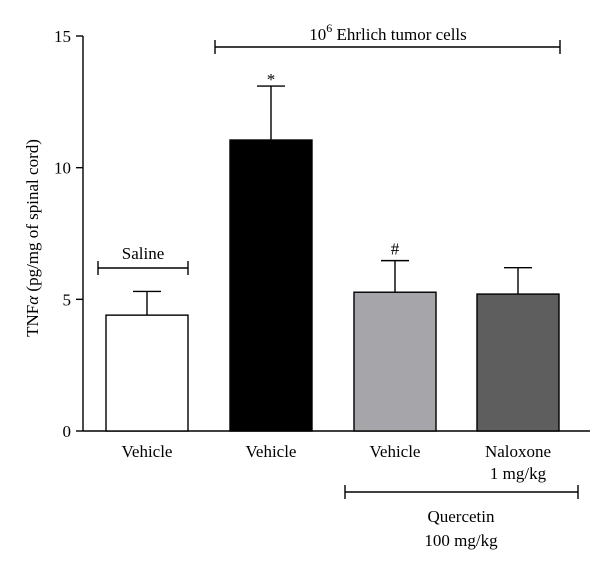  Describe the element at coordinates (395, 249) in the screenshot. I see `bar-annotation-2: #` at that location.